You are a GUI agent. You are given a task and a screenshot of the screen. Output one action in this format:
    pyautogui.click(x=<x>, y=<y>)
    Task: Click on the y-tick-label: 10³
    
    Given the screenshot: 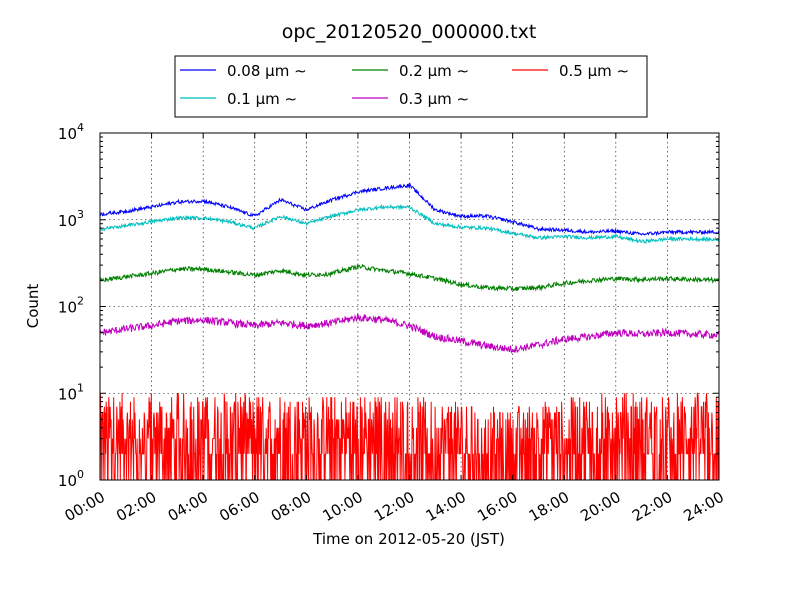 What is the action you would take?
    pyautogui.click(x=71, y=219)
    